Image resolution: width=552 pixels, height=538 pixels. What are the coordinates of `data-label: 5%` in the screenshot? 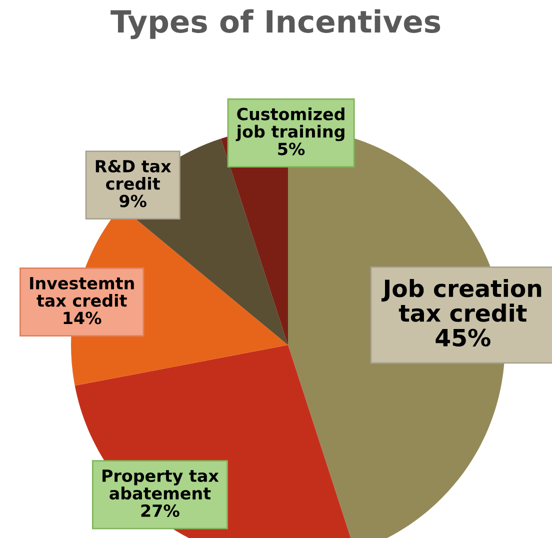 It's located at (291, 149).